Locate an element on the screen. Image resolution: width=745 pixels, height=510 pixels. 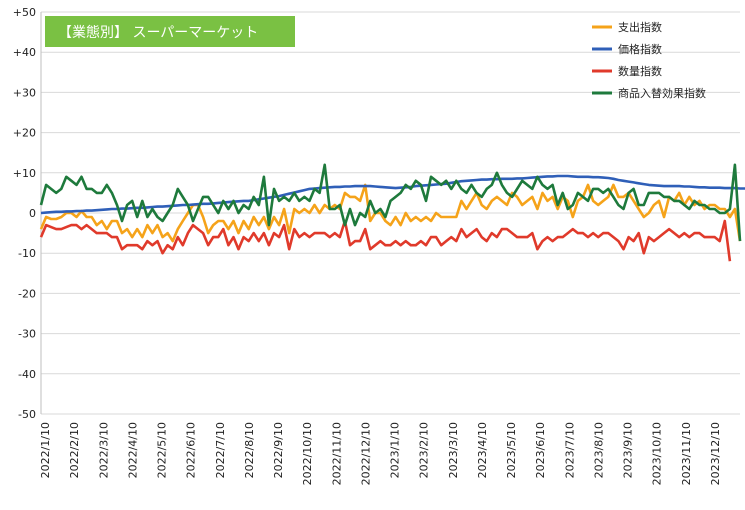
y-tick-label: -10 is located at coordinates (27, 253).